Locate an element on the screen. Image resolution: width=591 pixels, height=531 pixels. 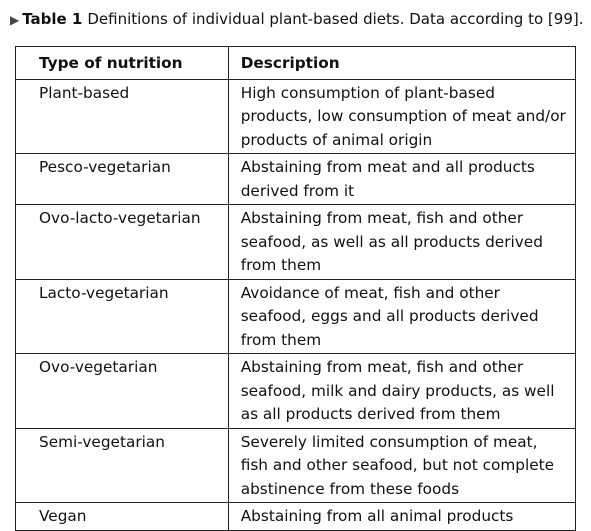
caption-label: Table 1 is located at coordinates (52, 19).